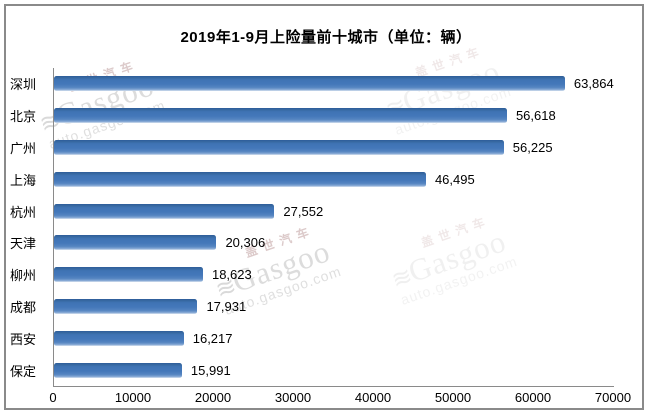 This screenshot has height=418, width=652. What do you see at coordinates (23, 212) in the screenshot?
I see `category-label: 杭州` at bounding box center [23, 212].